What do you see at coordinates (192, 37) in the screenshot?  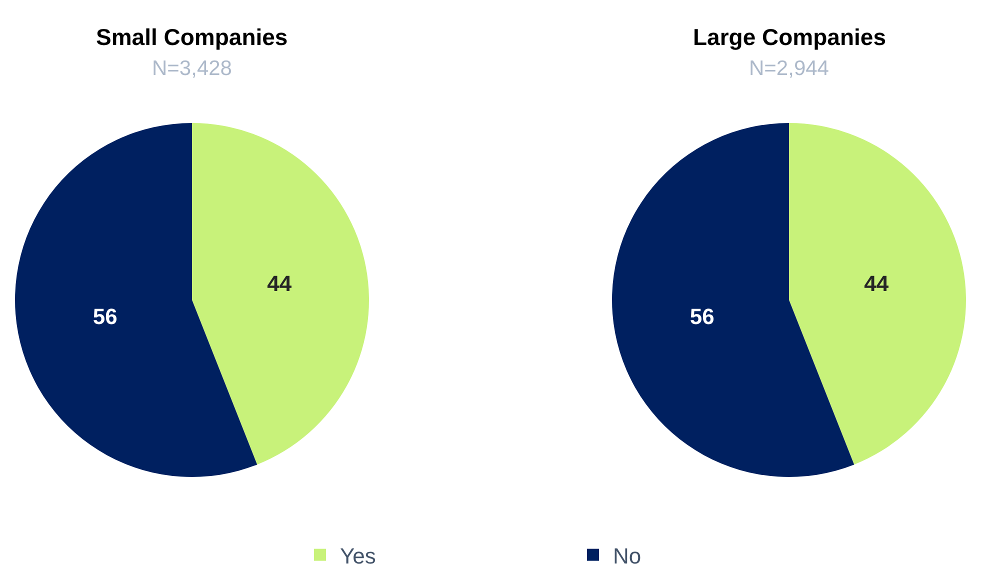 I see `chart-title: Small Companies` at bounding box center [192, 37].